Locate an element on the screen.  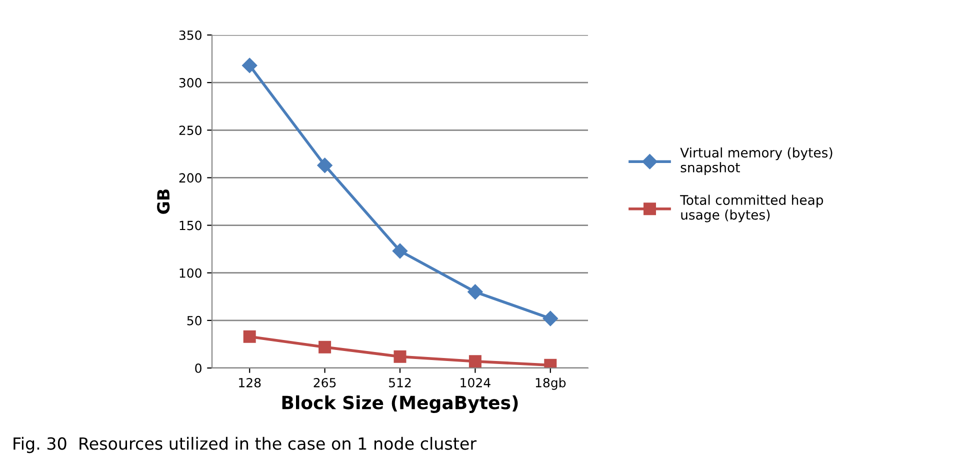
x-tick-label: 18gb is located at coordinates (551, 384).